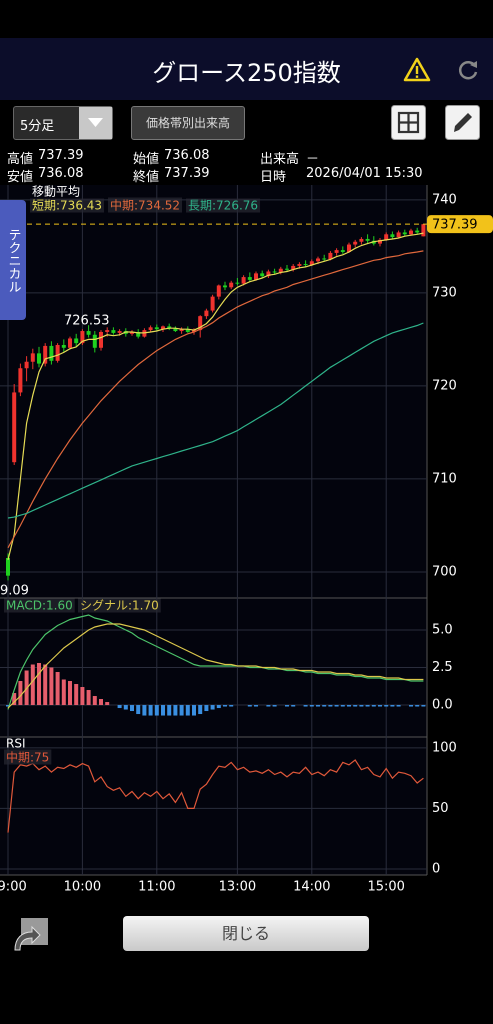 This screenshot has width=493, height=1024. I want to click on close-button: 閉じる, so click(246, 933).